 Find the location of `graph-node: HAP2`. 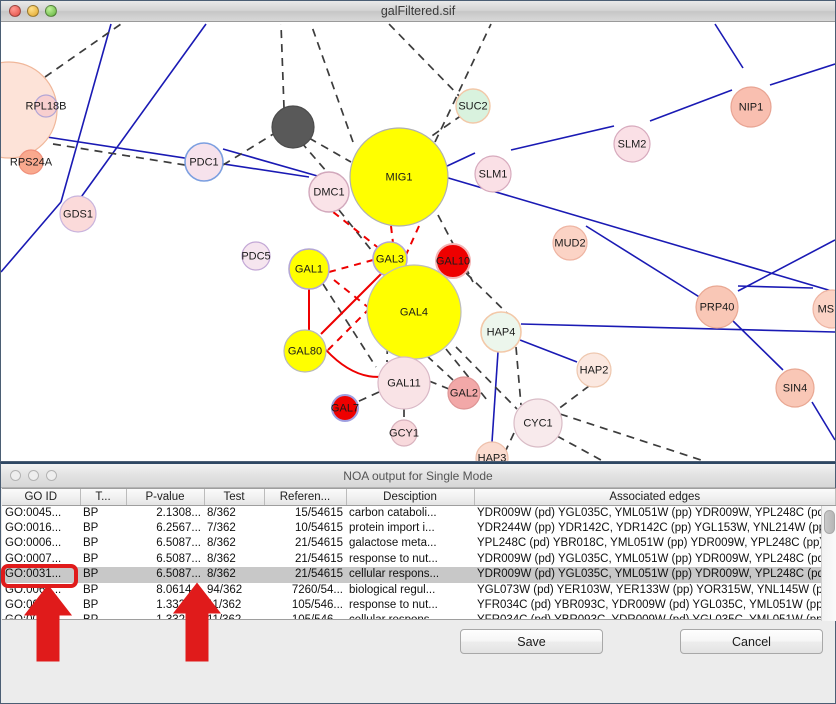

graph-node: HAP2 is located at coordinates (594, 370).